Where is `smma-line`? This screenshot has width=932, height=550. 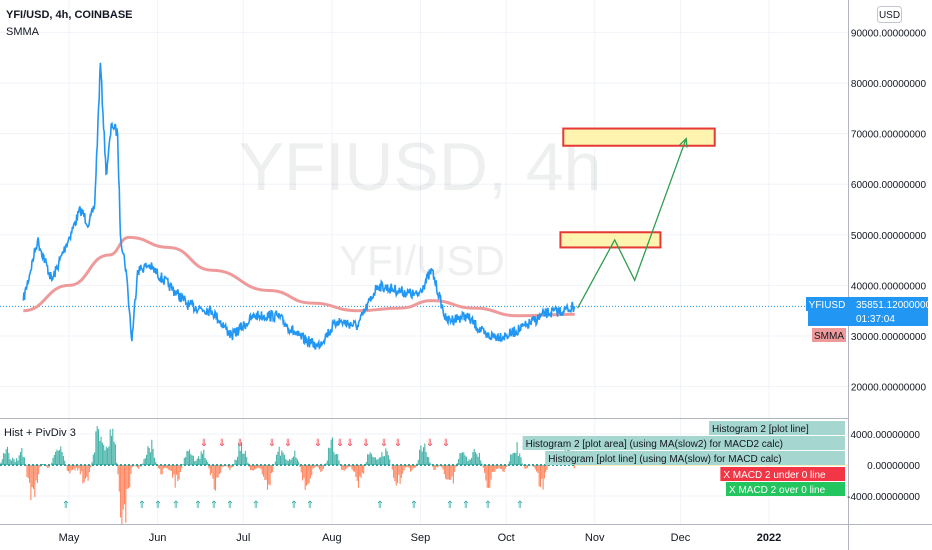 smma-line is located at coordinates (299, 276).